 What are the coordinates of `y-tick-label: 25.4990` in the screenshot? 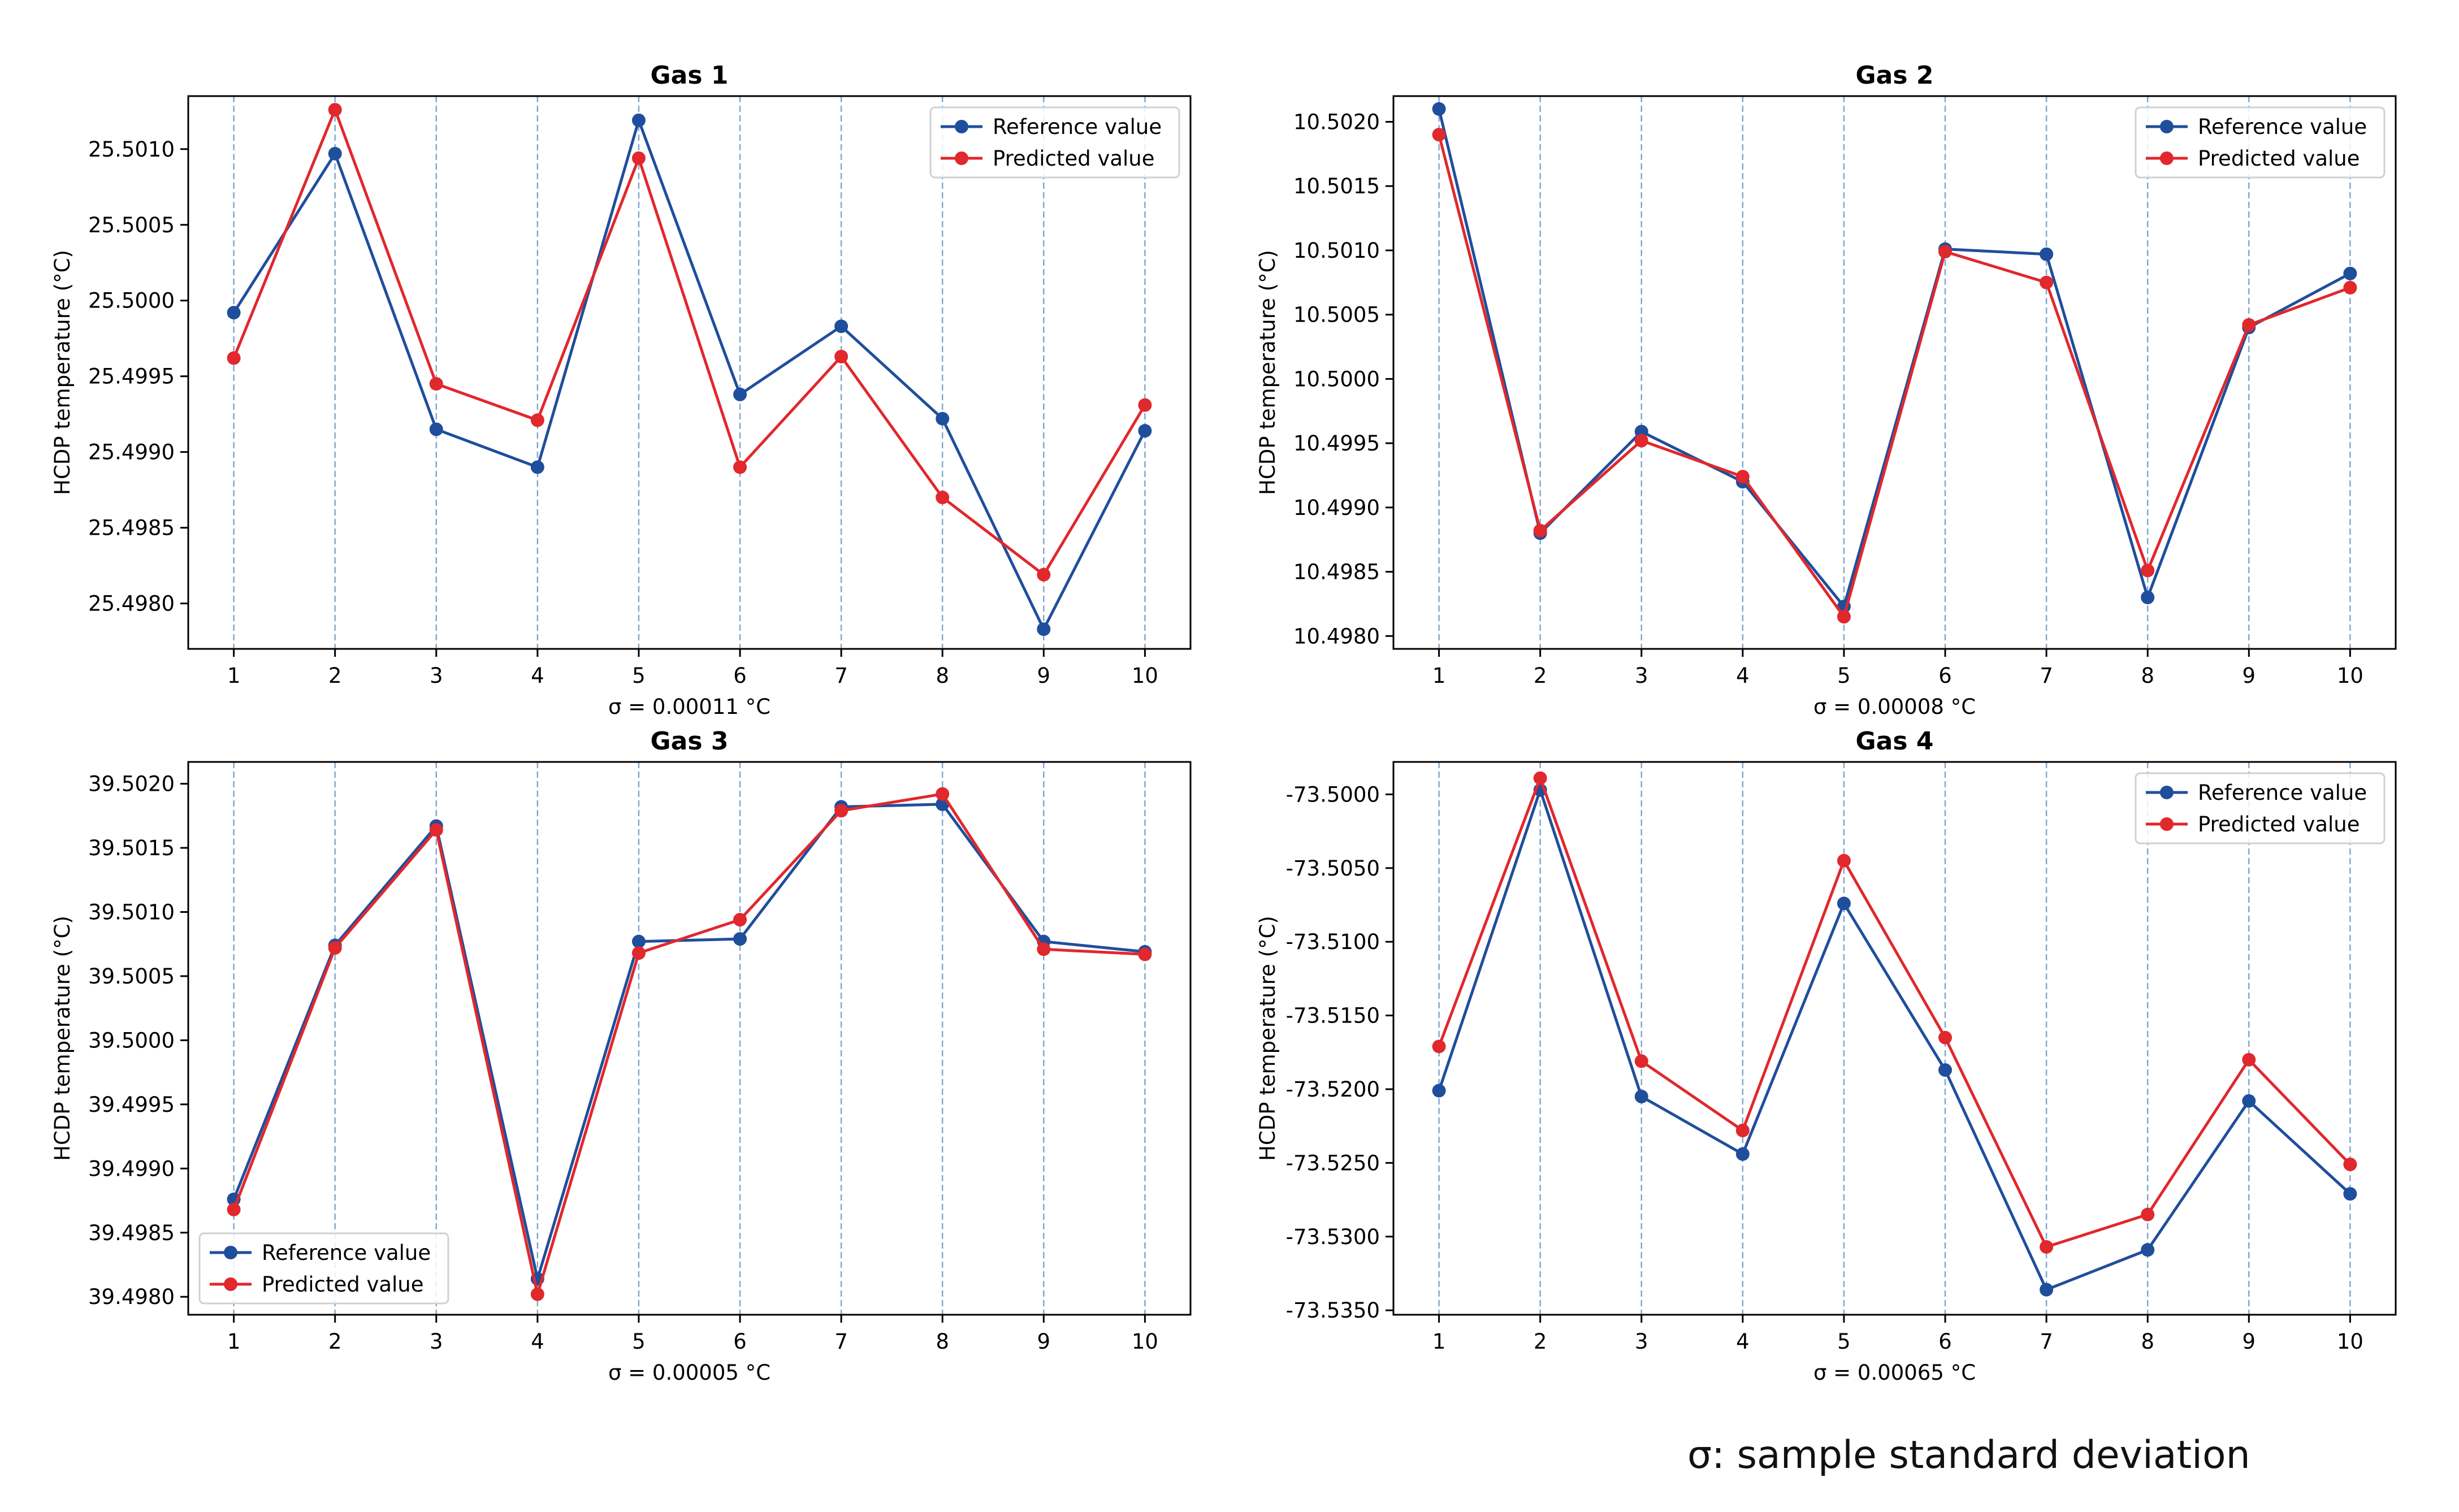 It's located at (131, 452).